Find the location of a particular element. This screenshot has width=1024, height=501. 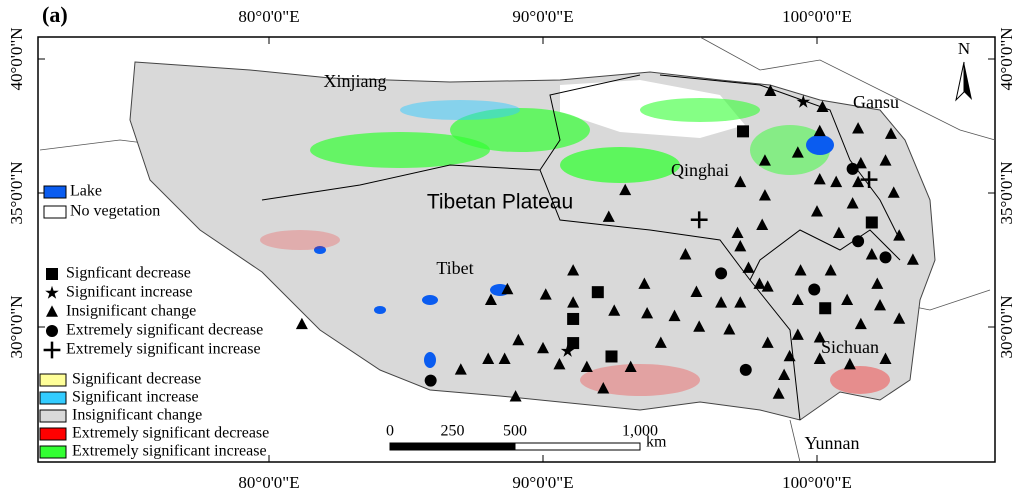

scale-segment is located at coordinates (484, 446).